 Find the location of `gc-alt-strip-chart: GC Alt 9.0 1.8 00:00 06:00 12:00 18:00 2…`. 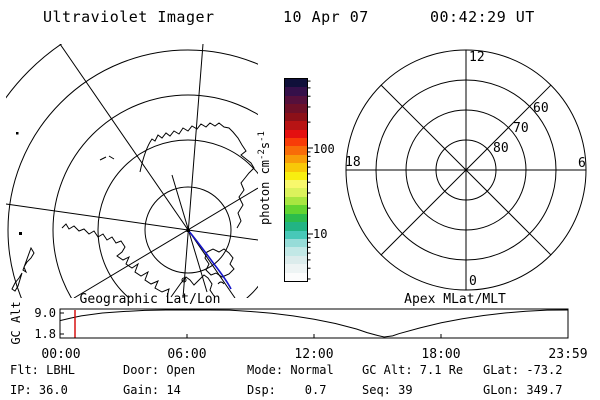

gc-alt-strip-chart: GC Alt 9.0 1.8 00:00 06:00 12:00 18:00 2… is located at coordinates (298, 331).